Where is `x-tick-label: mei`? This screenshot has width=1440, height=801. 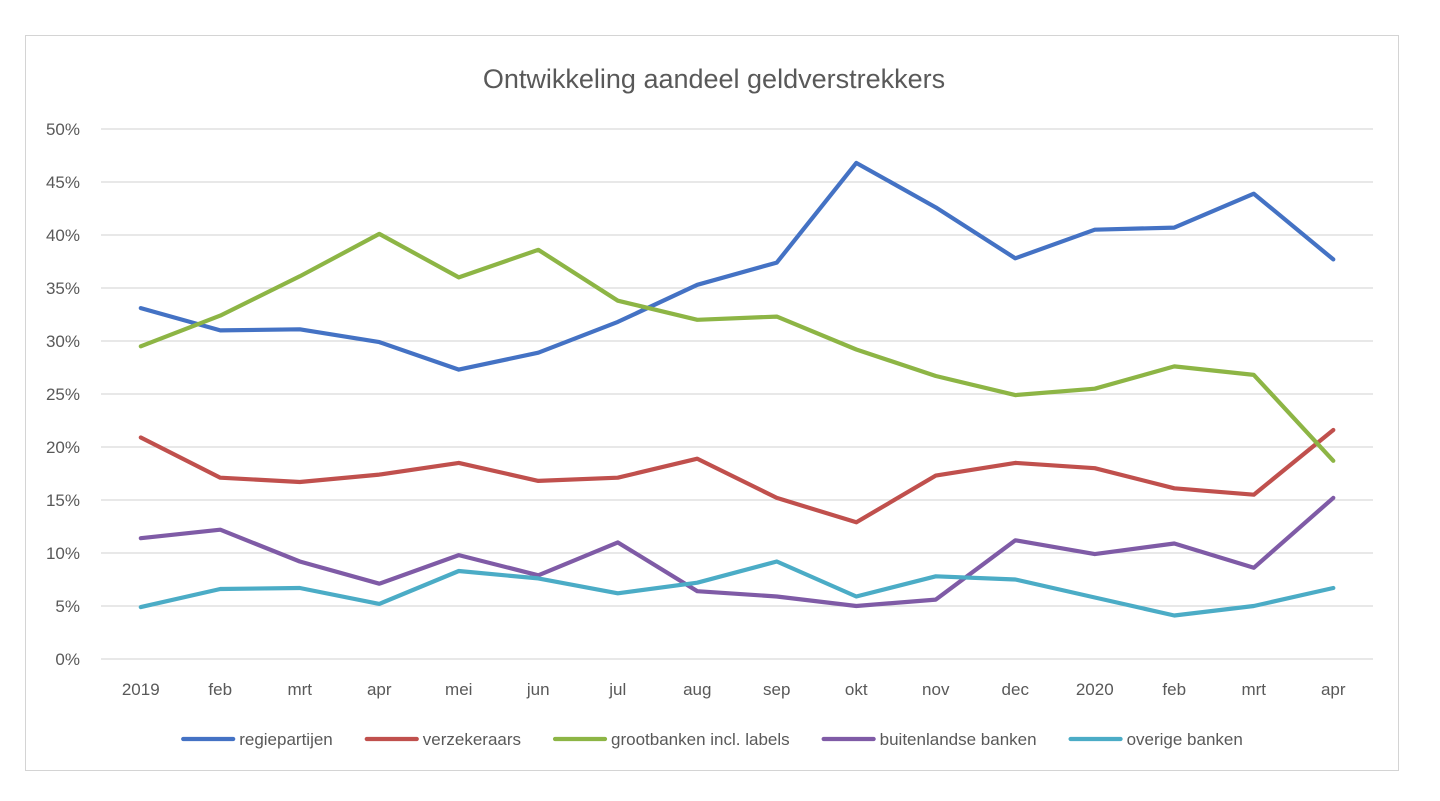 x-tick-label: mei is located at coordinates (458, 689).